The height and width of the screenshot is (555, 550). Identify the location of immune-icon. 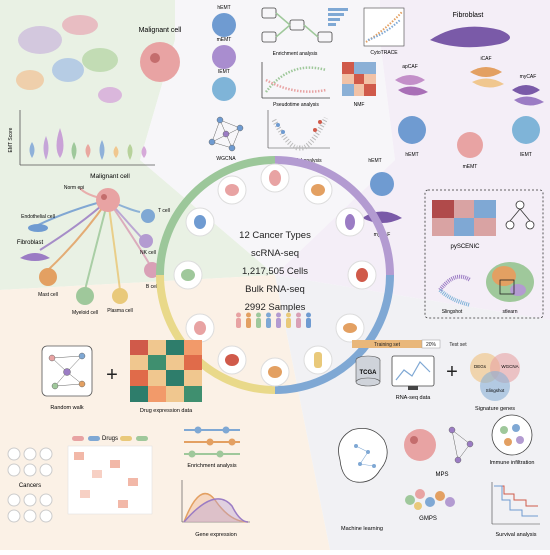
(512, 435).